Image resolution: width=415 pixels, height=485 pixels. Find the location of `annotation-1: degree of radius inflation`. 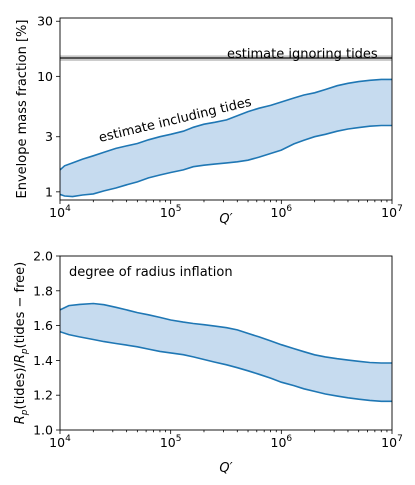

annotation-1: degree of radius inflation is located at coordinates (151, 272).